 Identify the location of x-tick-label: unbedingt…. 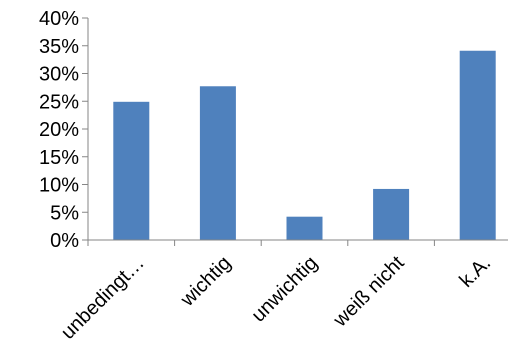
(103, 298).